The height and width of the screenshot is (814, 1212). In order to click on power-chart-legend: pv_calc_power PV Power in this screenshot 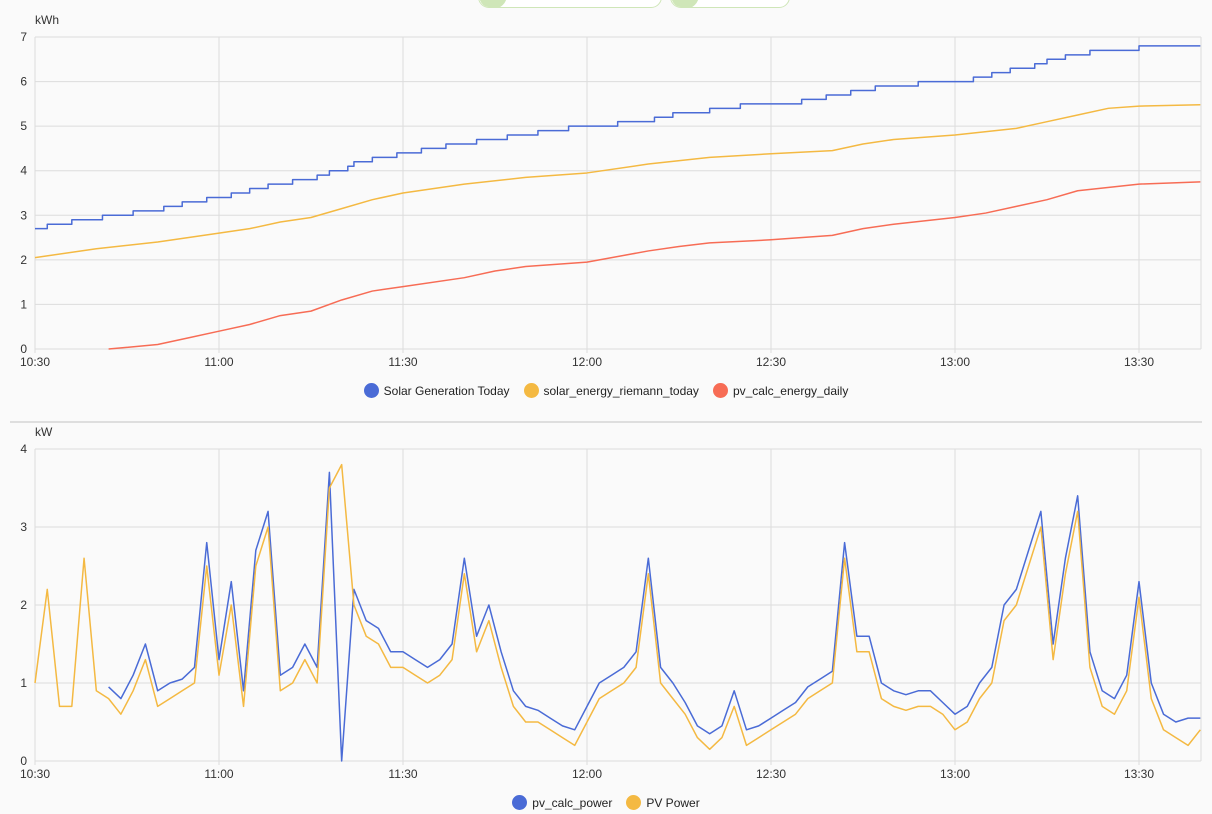, I will do `click(606, 802)`.